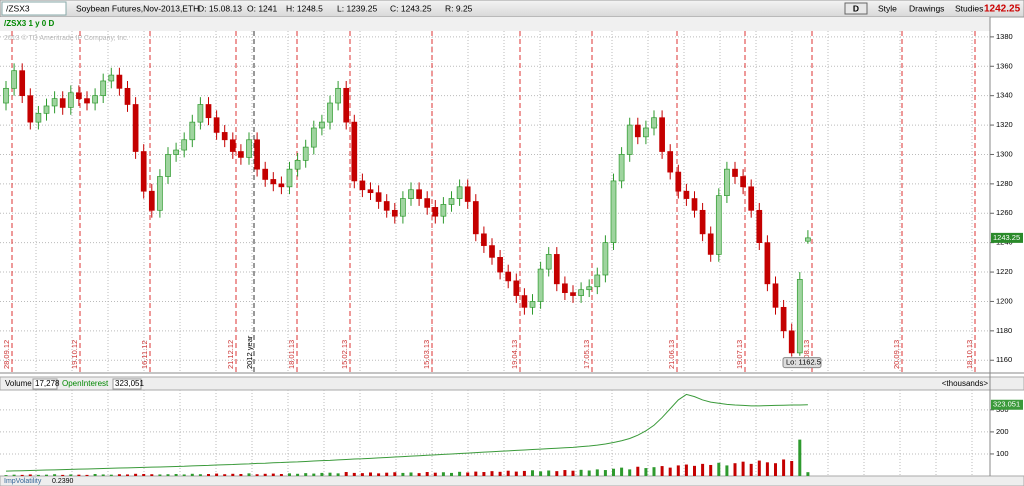  What do you see at coordinates (129, 383) in the screenshot?
I see `series-value: 323,051` at bounding box center [129, 383].